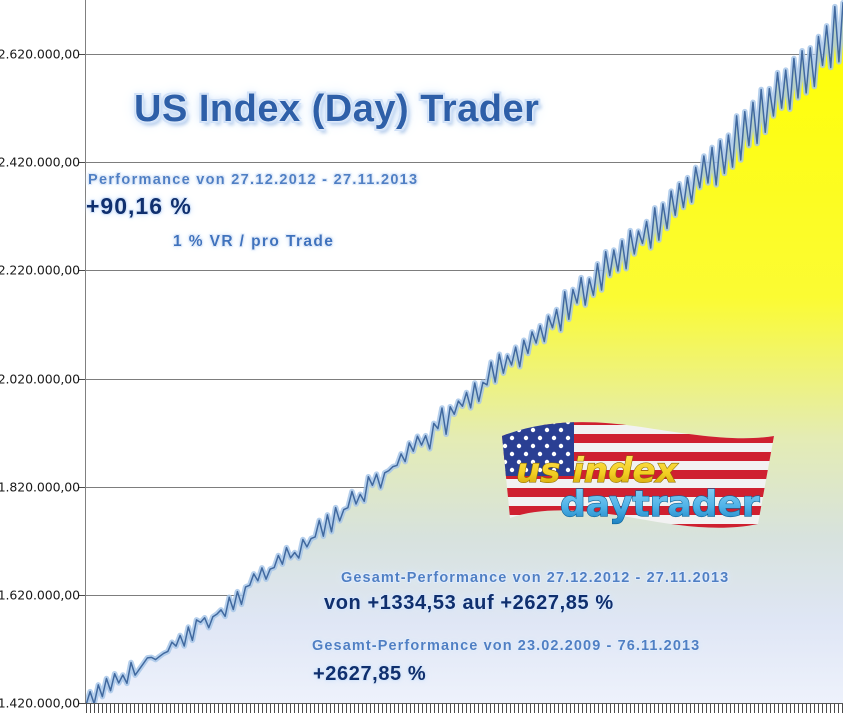 The height and width of the screenshot is (714, 843). I want to click on performance-value: +90,16 %, so click(139, 206).